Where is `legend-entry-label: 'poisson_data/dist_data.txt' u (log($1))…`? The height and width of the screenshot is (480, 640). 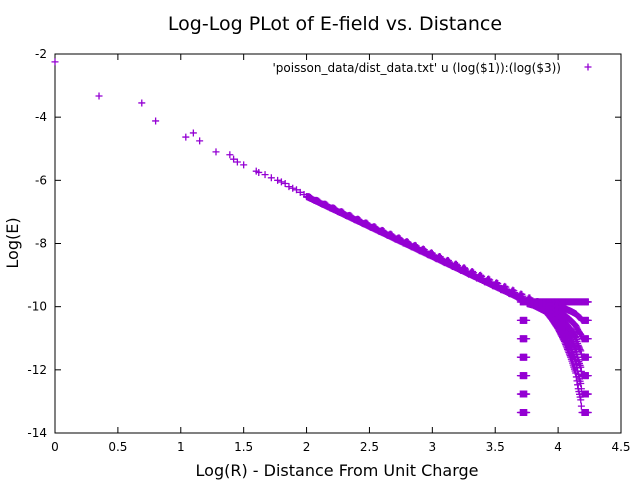 legend-entry-label: 'poisson_data/dist_data.txt' u (log($1))… is located at coordinates (416, 68).